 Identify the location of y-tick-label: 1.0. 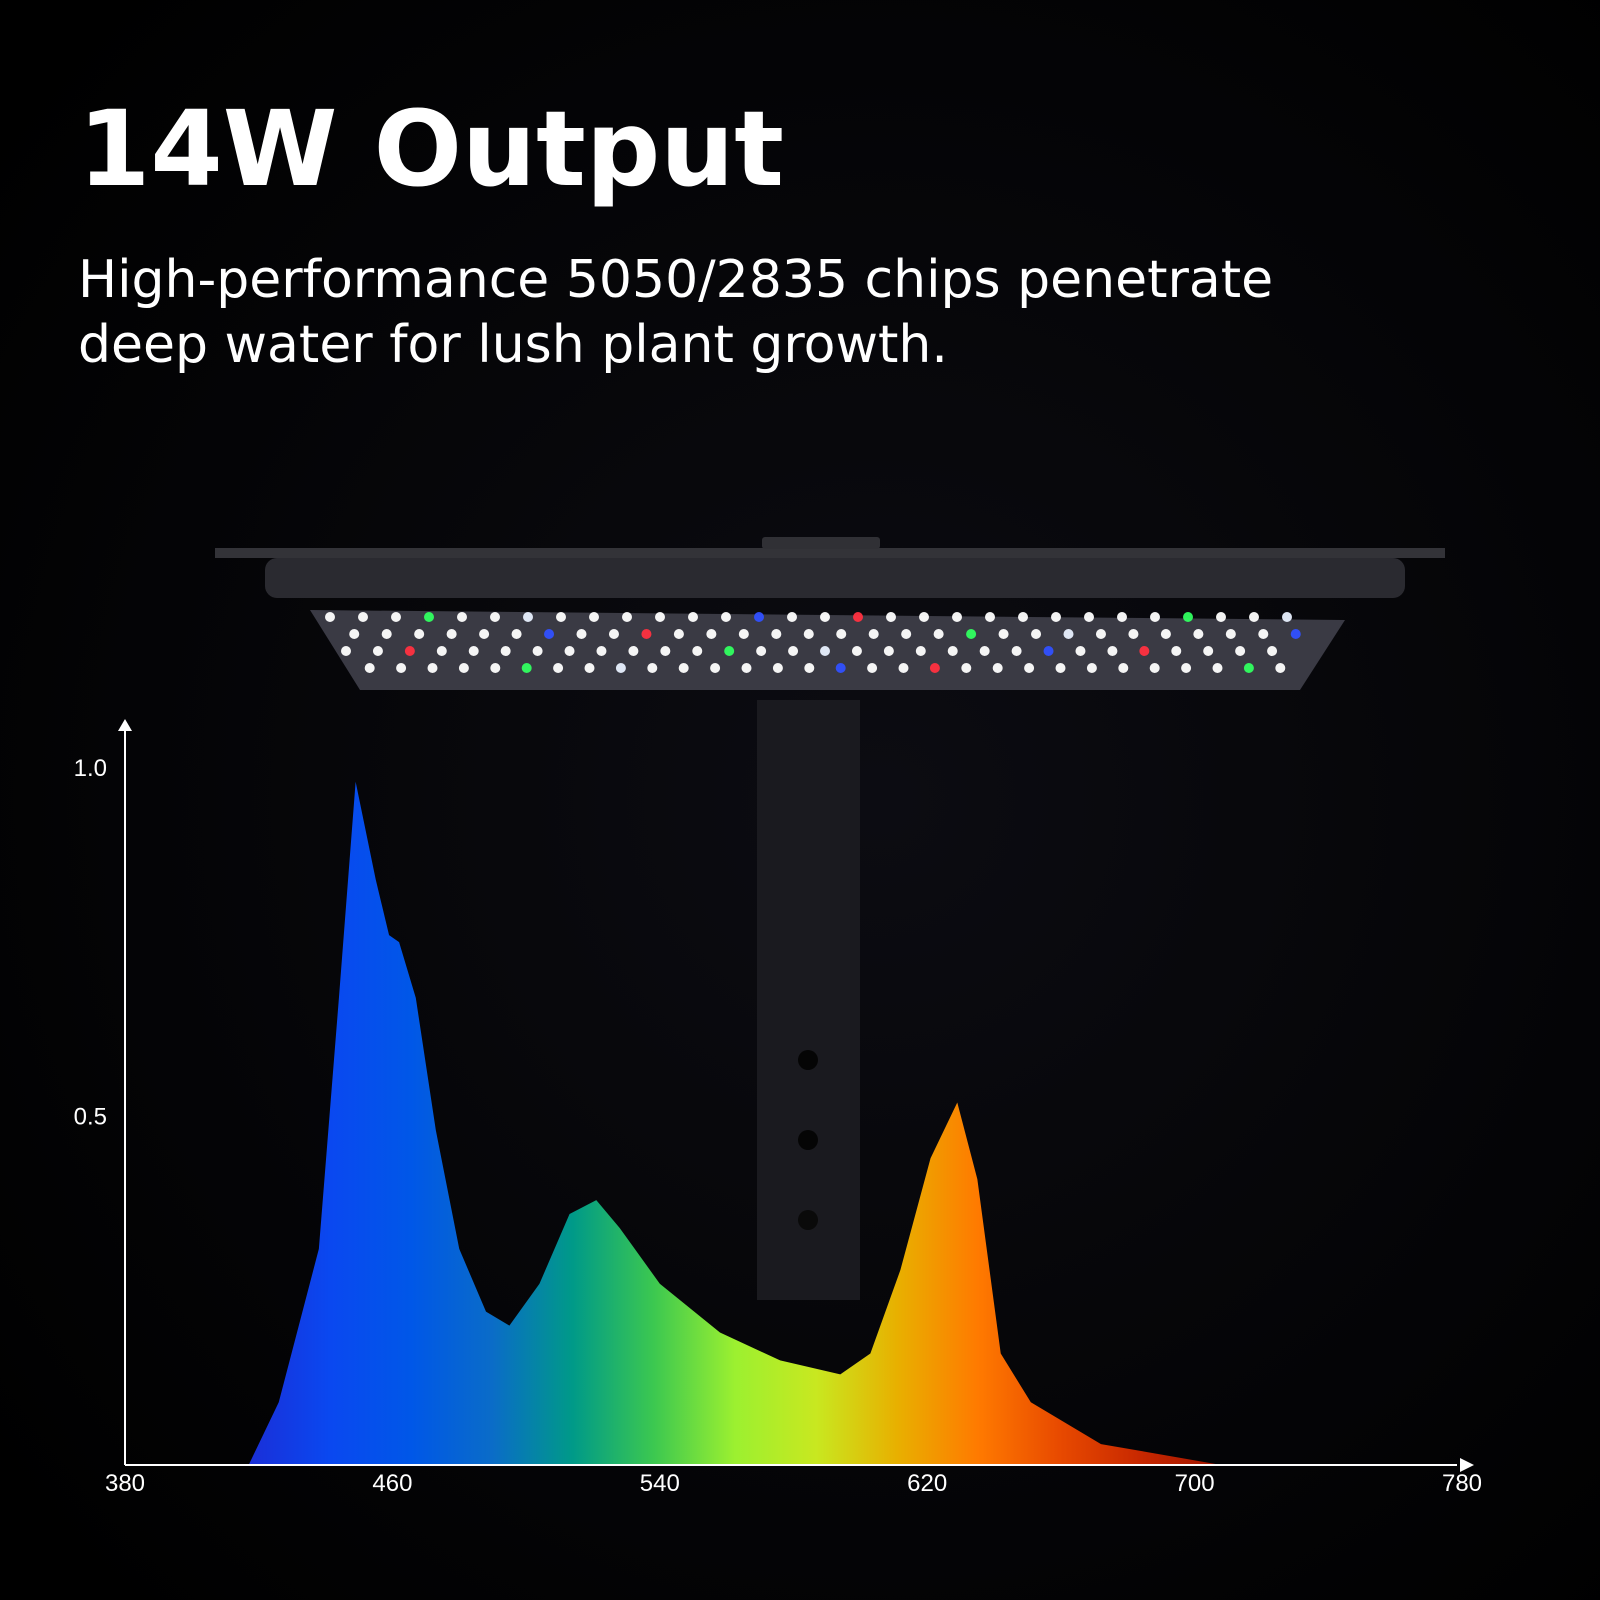
(90, 768).